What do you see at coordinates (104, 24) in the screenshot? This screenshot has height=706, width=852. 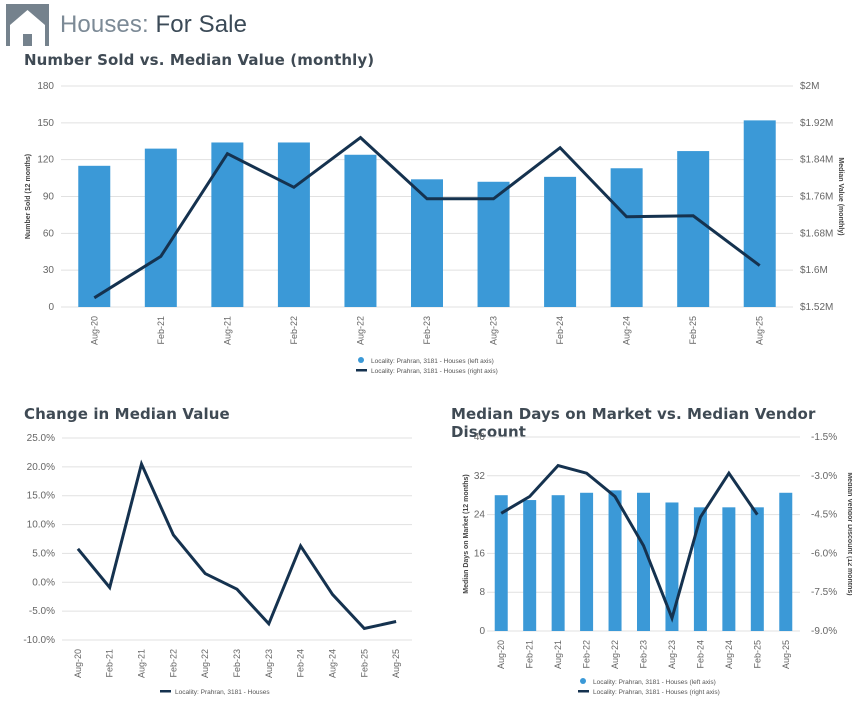 I see `page-title-prefix: Houses:` at bounding box center [104, 24].